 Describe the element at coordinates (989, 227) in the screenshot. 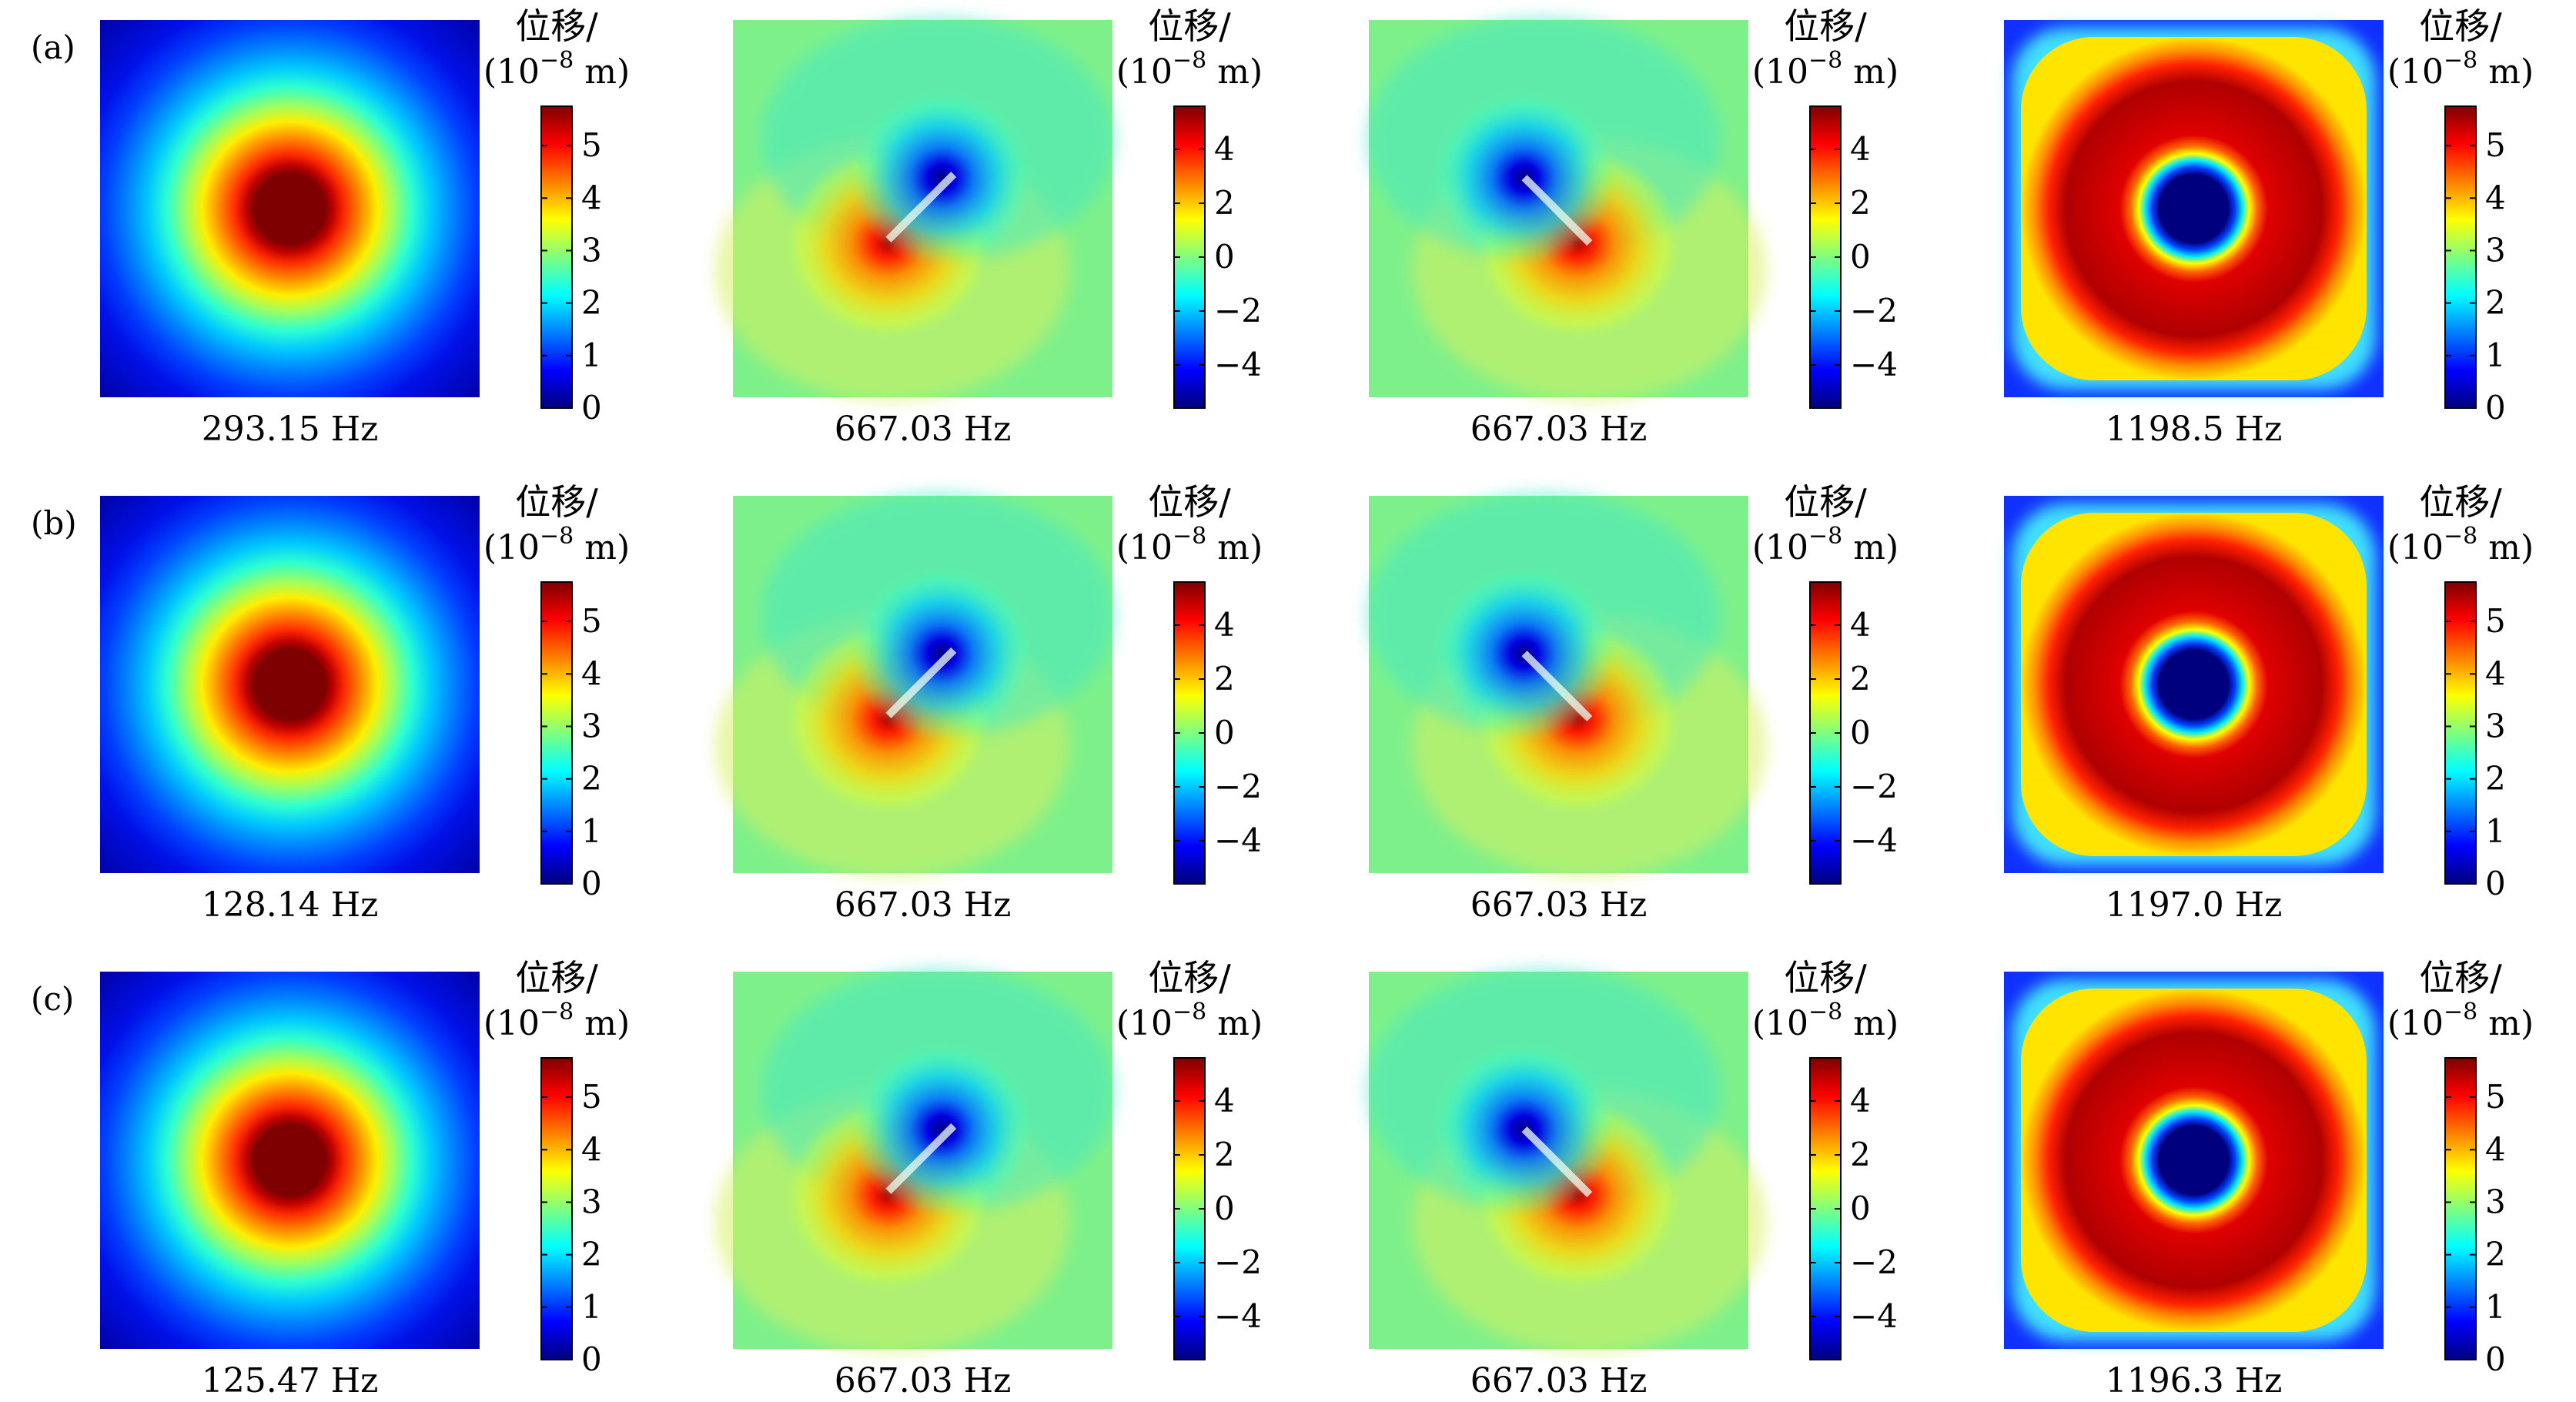

I see `mode-panel: −4 −2 0 2 4 位移/(10−8 m) 667.03 Hz` at that location.